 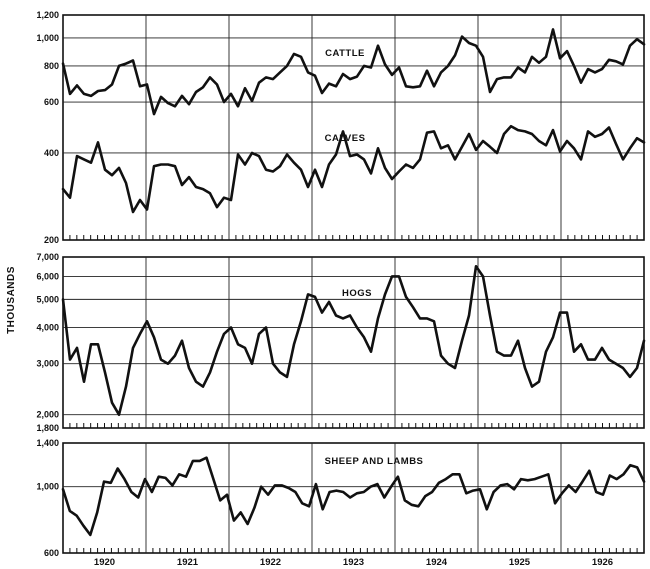 What do you see at coordinates (47, 443) in the screenshot?
I see `y-tick-label: 1,400` at bounding box center [47, 443].